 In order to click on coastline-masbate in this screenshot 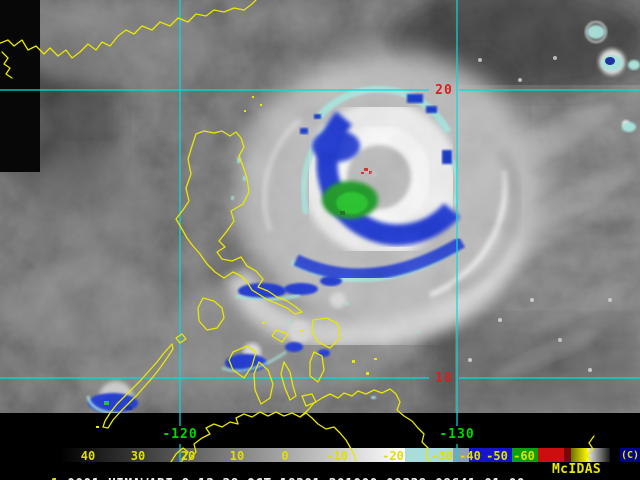, I will do `click(280, 336)`.